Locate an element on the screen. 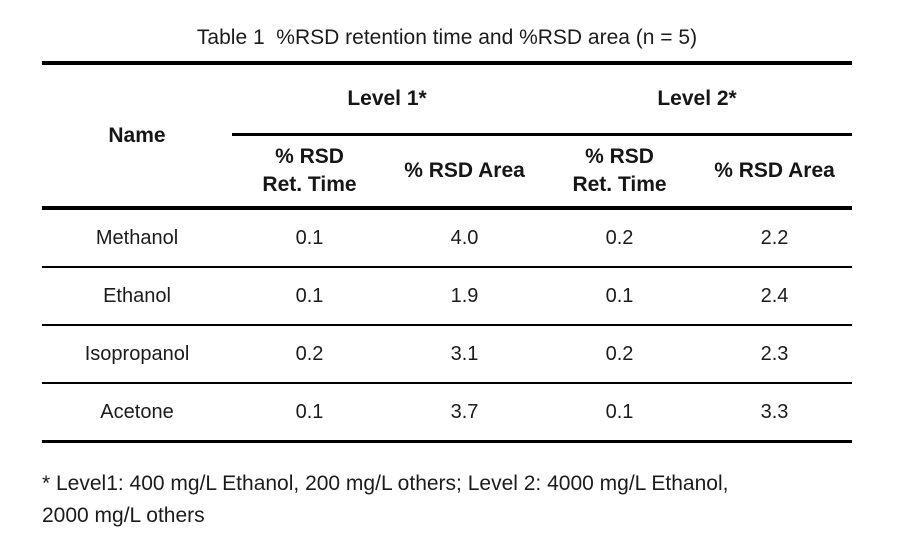 The width and height of the screenshot is (919, 545). value-cell: 3.7 is located at coordinates (465, 412).